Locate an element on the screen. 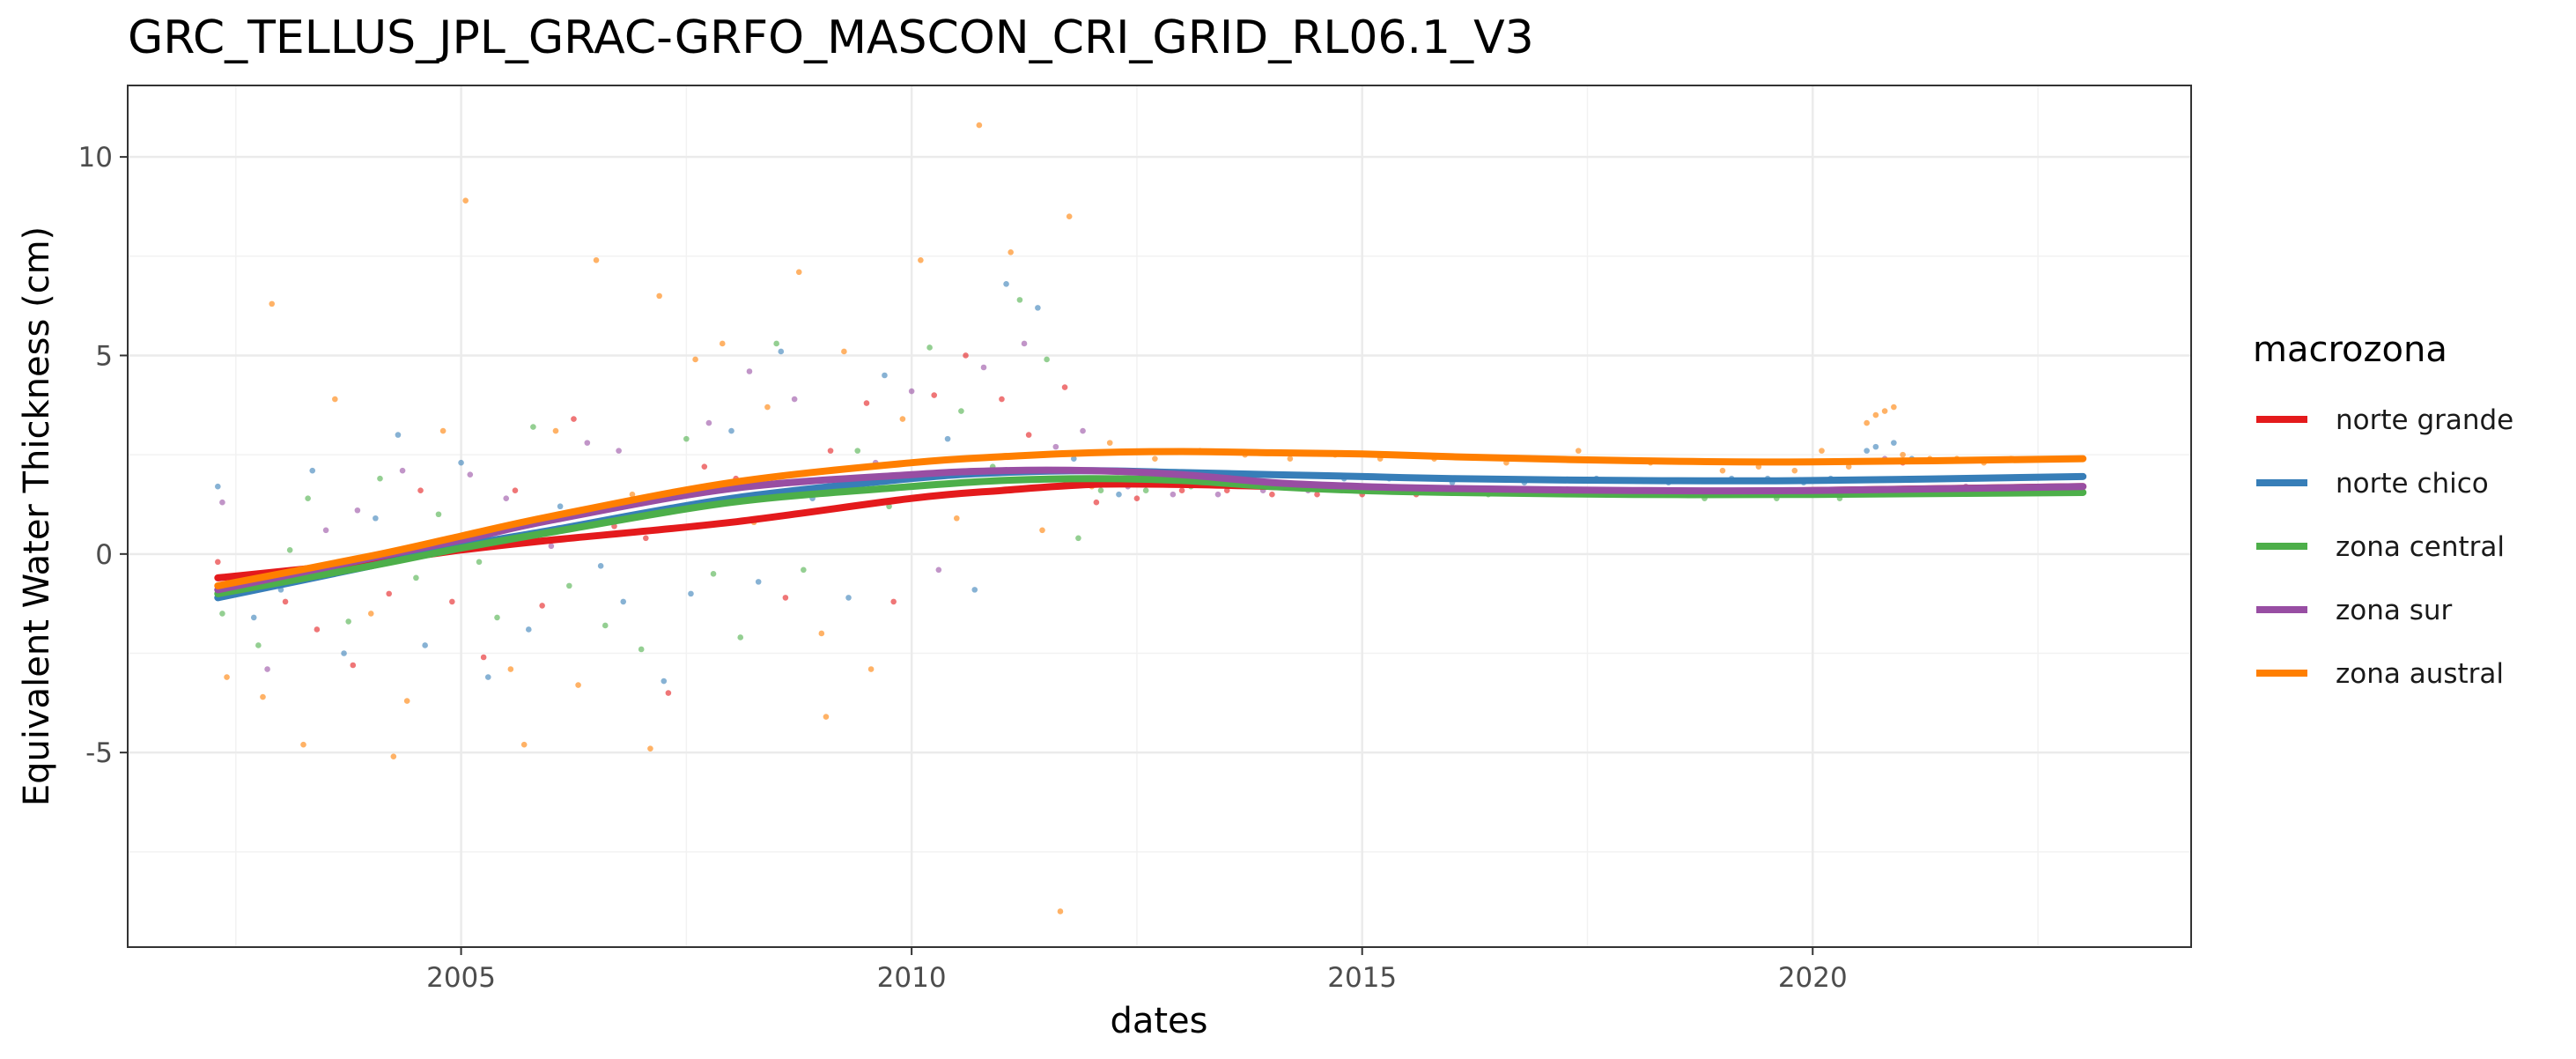  series-line-zona-austral is located at coordinates (1150, 518).